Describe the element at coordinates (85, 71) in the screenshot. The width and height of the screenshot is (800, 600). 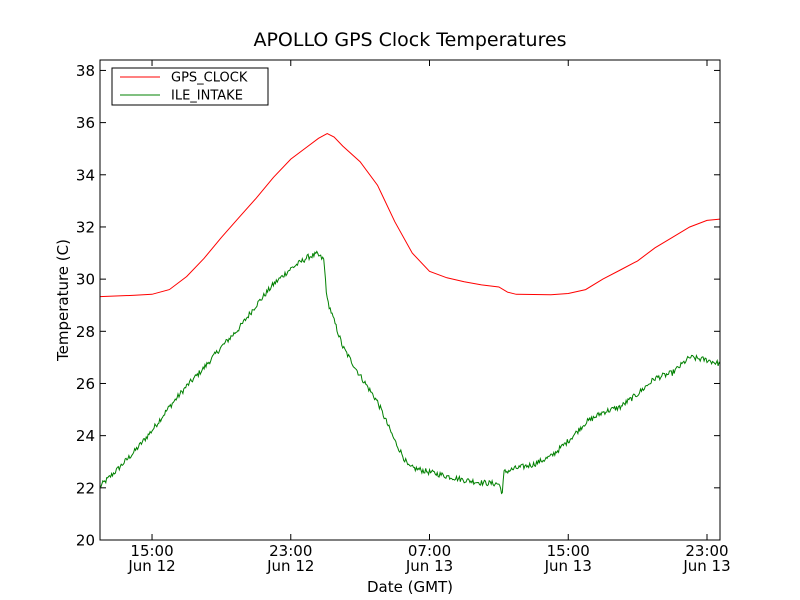
I see `y-tick-label: 38` at that location.